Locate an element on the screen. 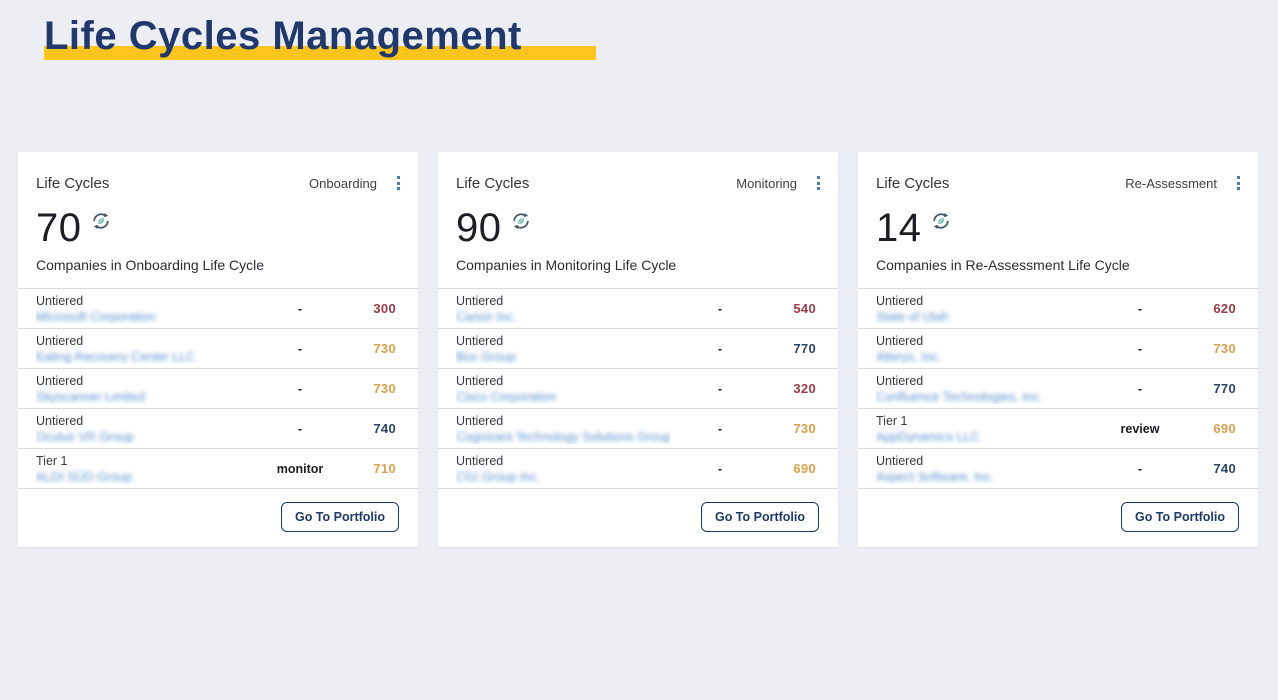  company-link: Cisco Corporation is located at coordinates (506, 396).